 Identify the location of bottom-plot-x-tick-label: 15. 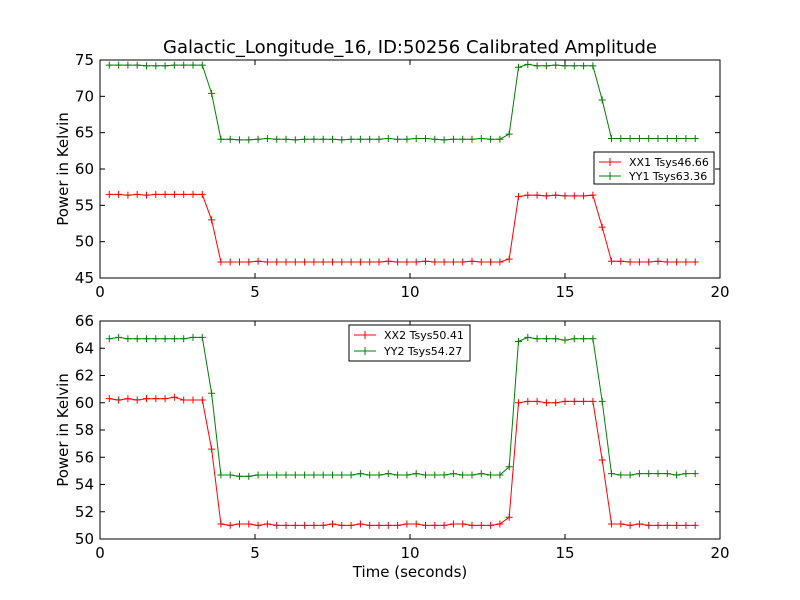
(564, 553).